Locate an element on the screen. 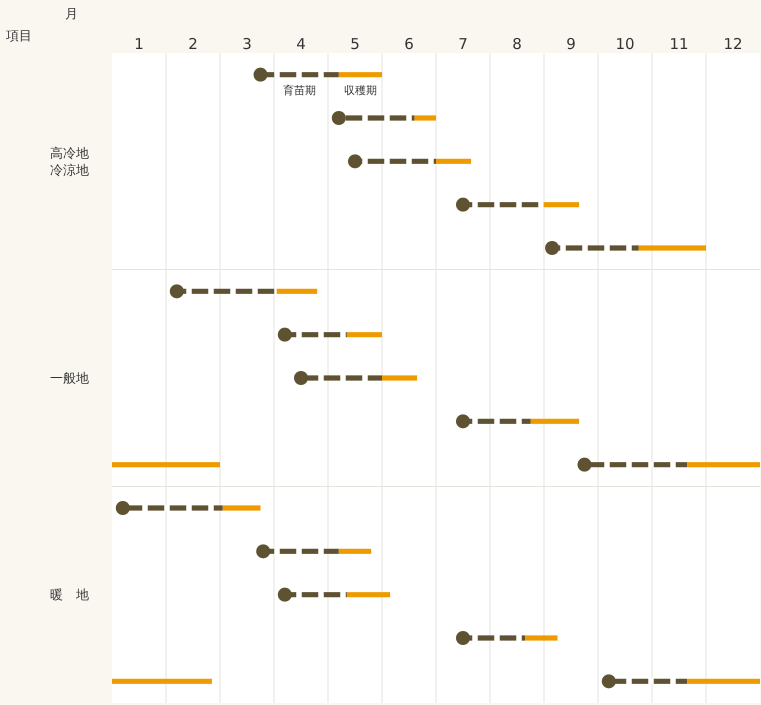 The image size is (761, 705). x-tick-label: 4 is located at coordinates (301, 44).